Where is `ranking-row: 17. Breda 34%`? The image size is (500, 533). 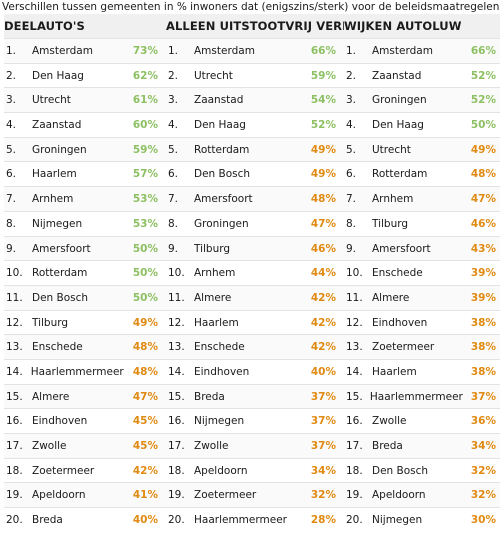 ranking-row: 17. Breda 34% is located at coordinates (422, 445).